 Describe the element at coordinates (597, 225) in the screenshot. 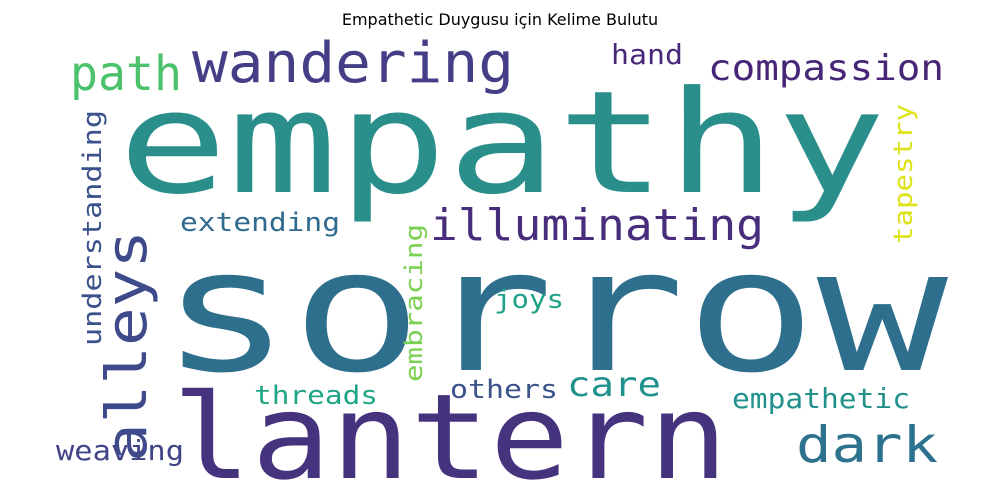

I see `word-illuminating: illuminating` at that location.